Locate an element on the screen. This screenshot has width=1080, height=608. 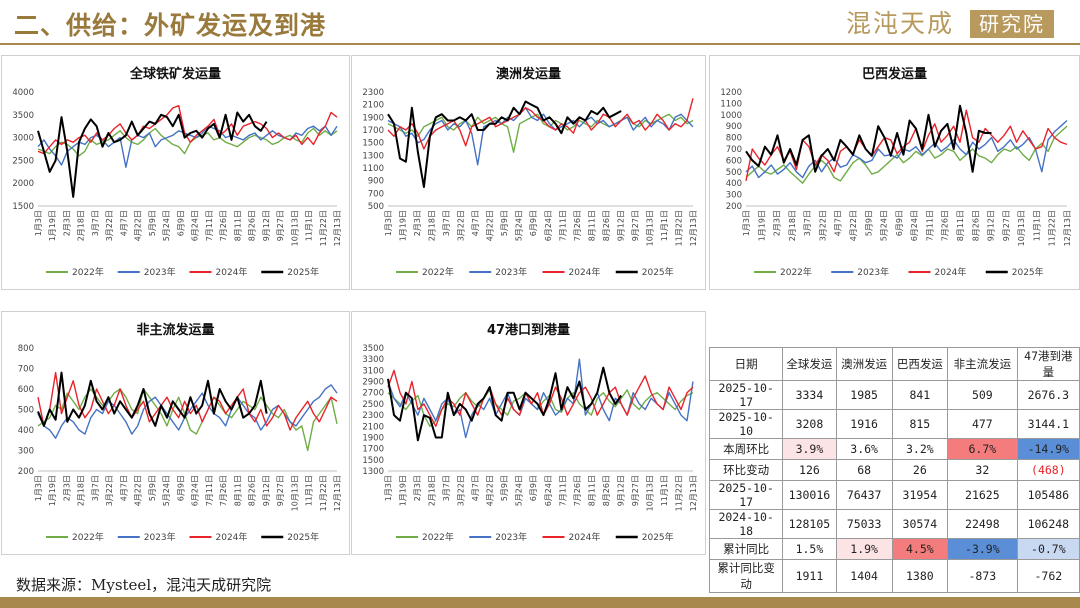
table-cell: 509 is located at coordinates (982, 395).